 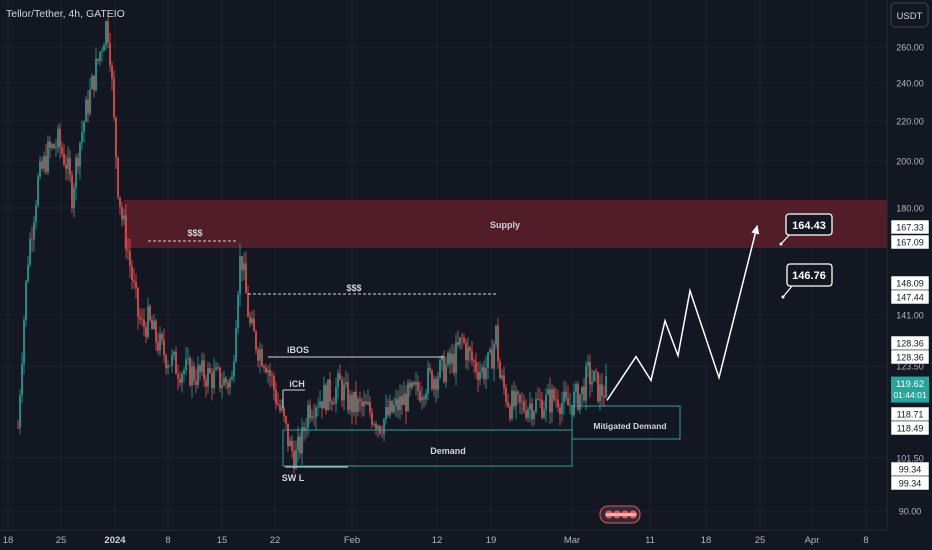 I want to click on demand-zone: Demand, so click(x=427, y=448).